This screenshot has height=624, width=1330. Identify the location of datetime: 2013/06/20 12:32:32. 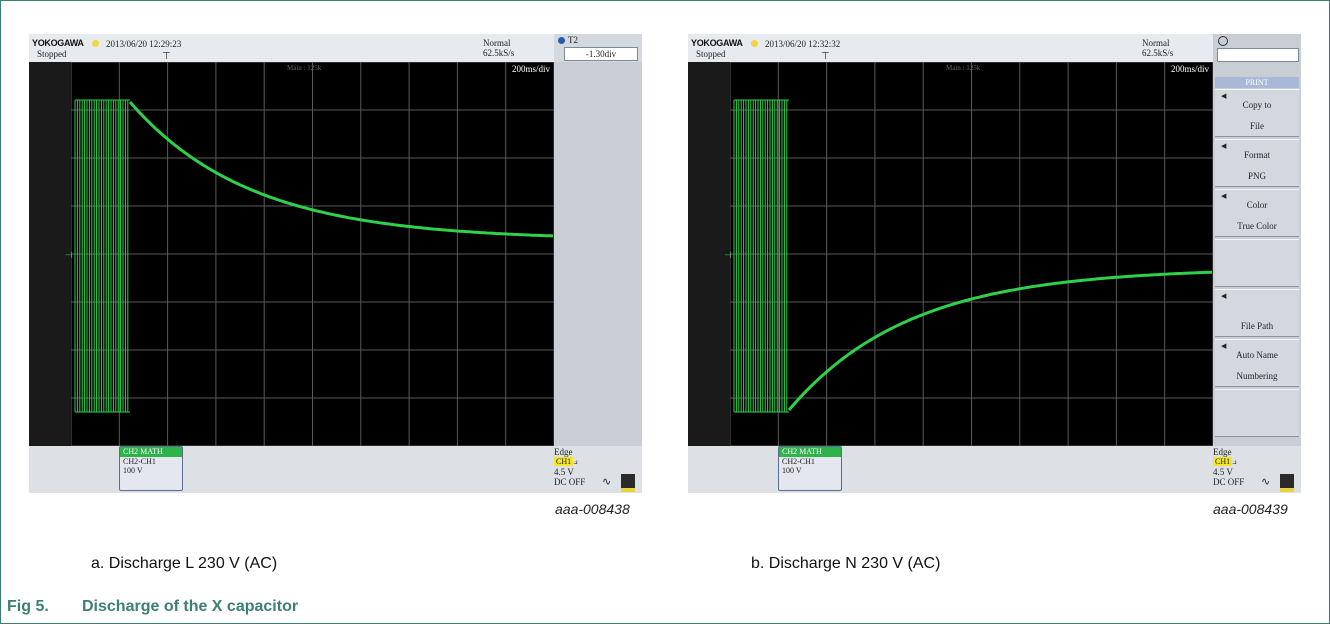
(803, 44).